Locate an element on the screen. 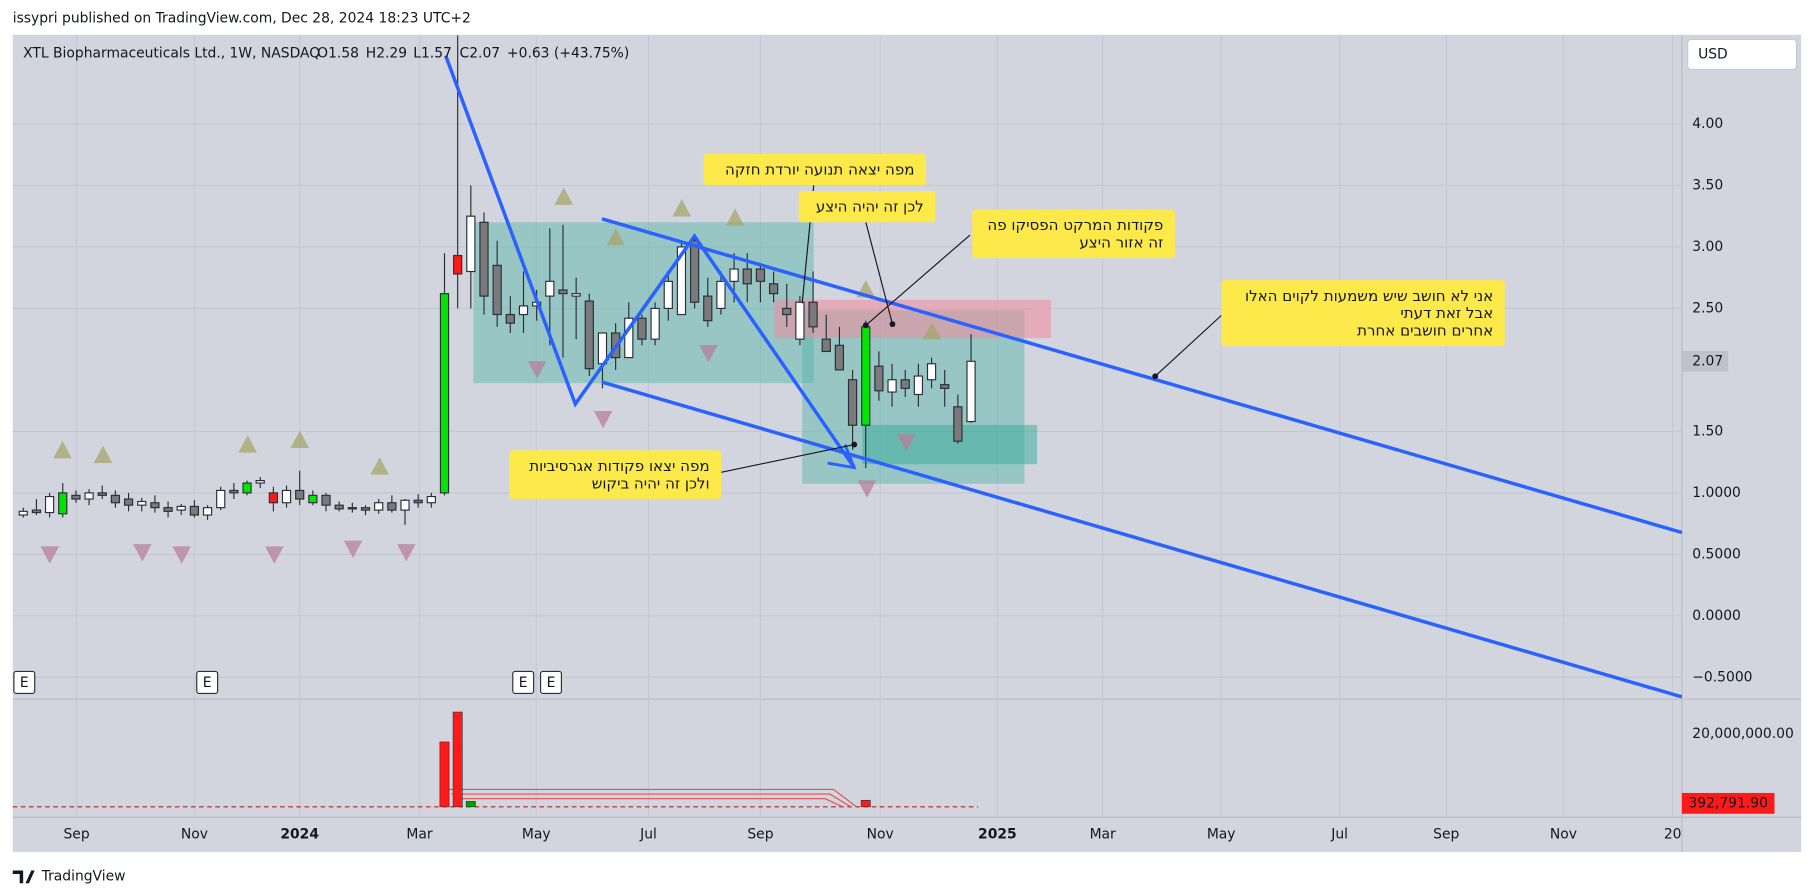 Image resolution: width=1815 pixels, height=896 pixels. x-tick-label: 20 is located at coordinates (1673, 835).